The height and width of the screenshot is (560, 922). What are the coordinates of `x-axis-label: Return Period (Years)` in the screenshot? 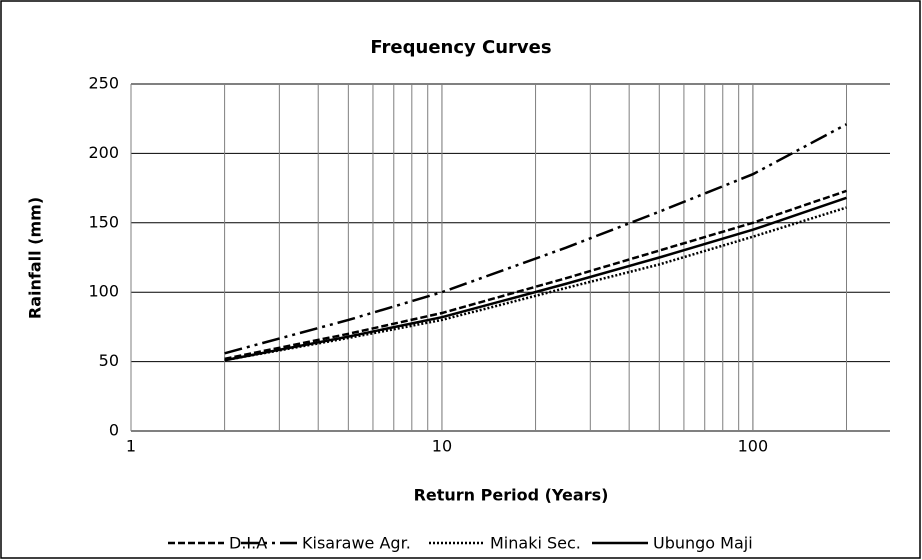 It's located at (511, 495).